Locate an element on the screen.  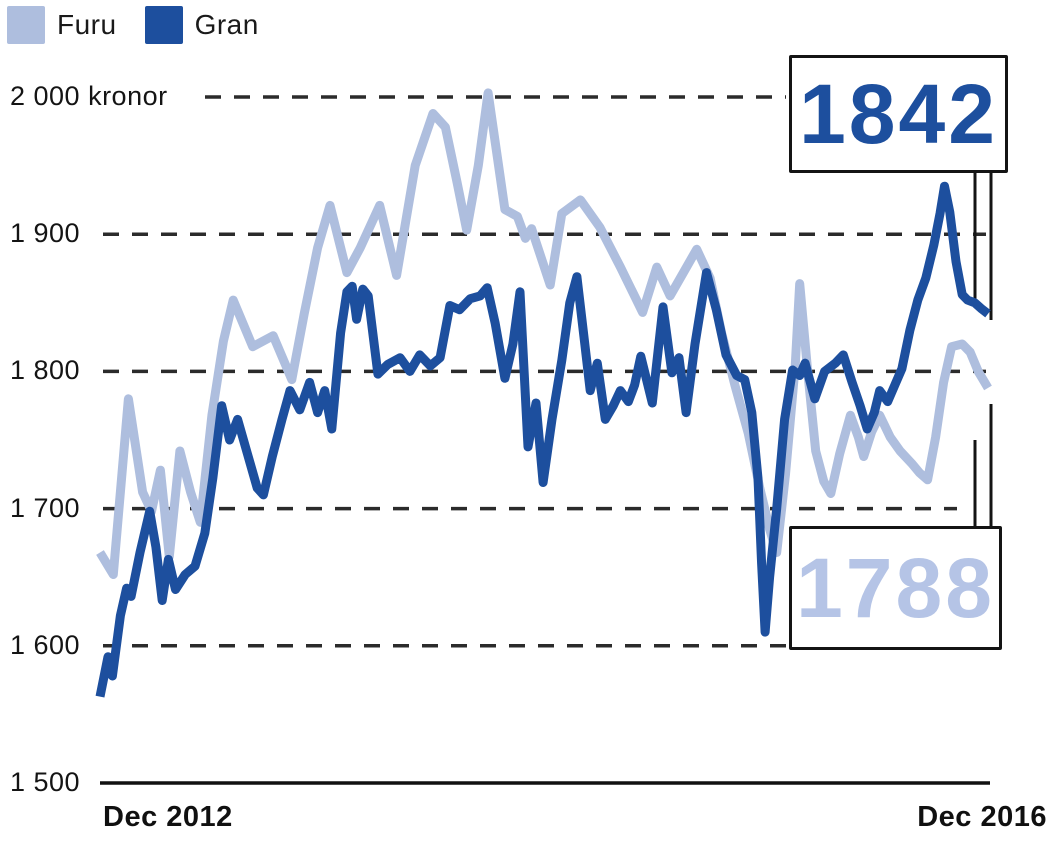
legend-label-furu: Furu is located at coordinates (87, 24).